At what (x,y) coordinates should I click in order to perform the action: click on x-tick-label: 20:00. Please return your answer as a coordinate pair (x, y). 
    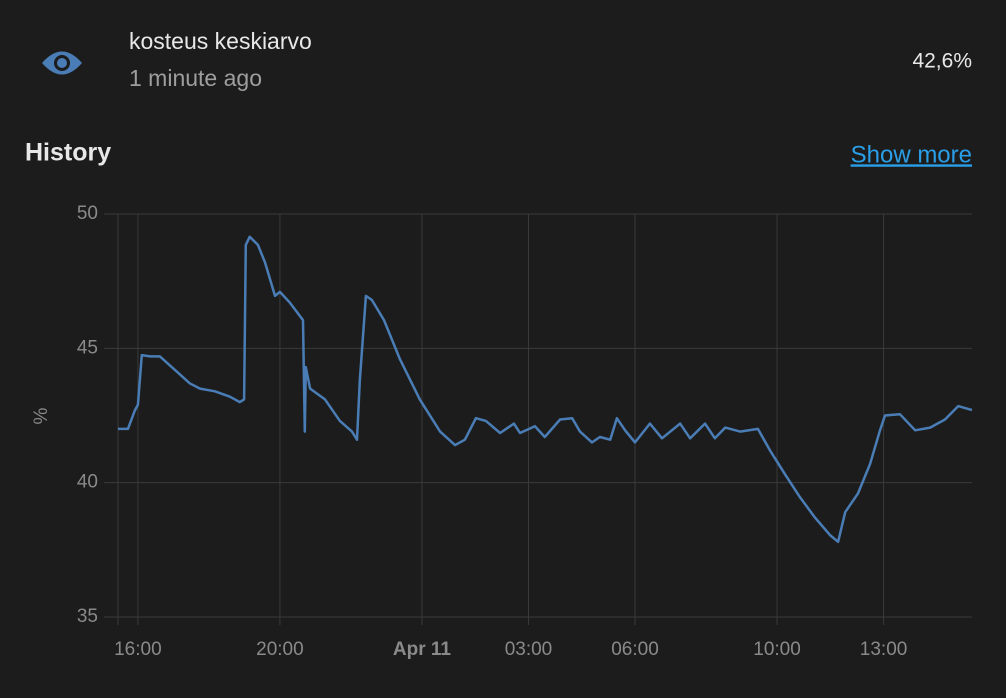
    Looking at the image, I should click on (280, 649).